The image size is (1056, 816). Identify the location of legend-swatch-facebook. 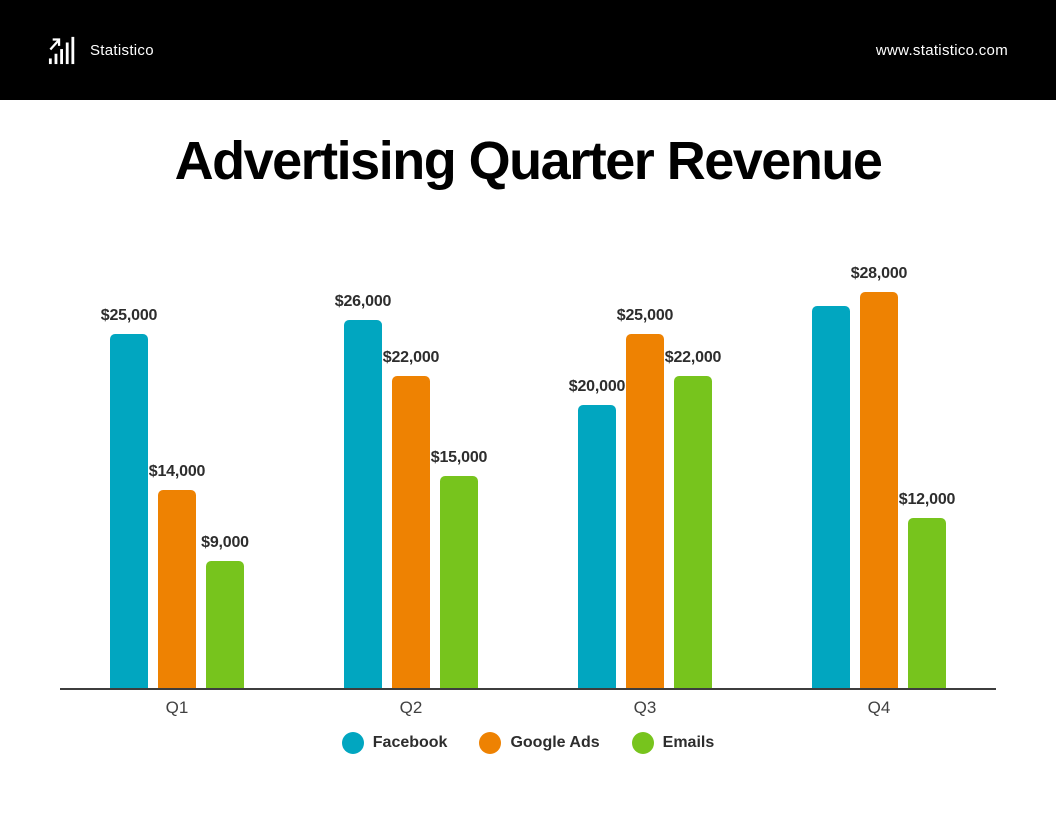
(352, 743).